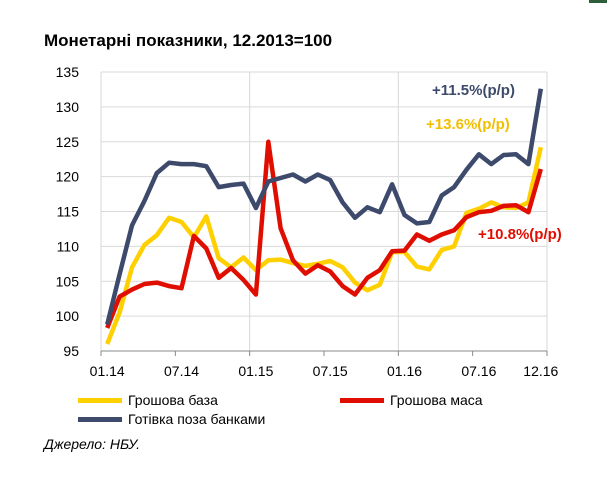 The height and width of the screenshot is (478, 607). What do you see at coordinates (468, 124) in the screenshot?
I see `annotation-base: +13.6%(p/p)` at bounding box center [468, 124].